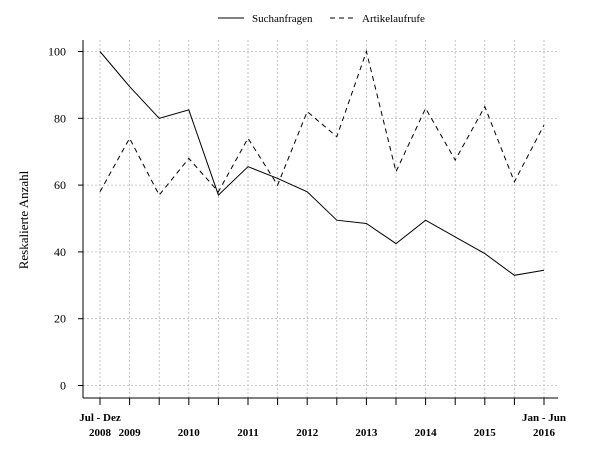 The width and height of the screenshot is (600, 450). I want to click on x-tick-label: 2013, so click(366, 433).